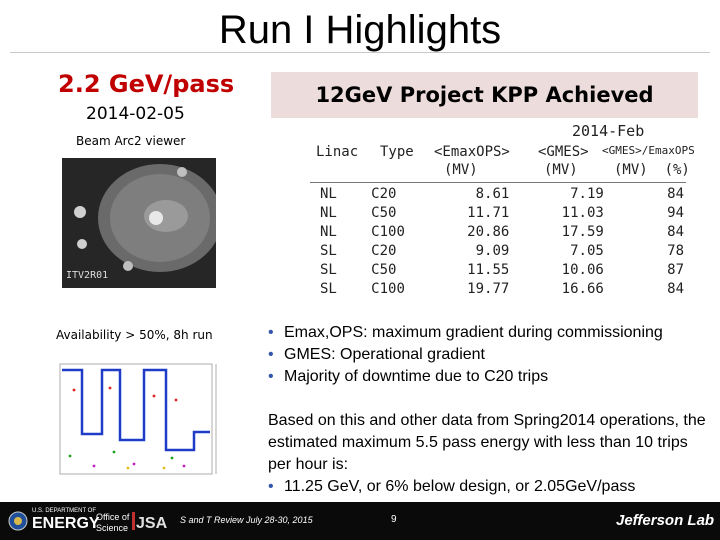 The width and height of the screenshot is (720, 540). I want to click on table-cell: 78, so click(675, 250).